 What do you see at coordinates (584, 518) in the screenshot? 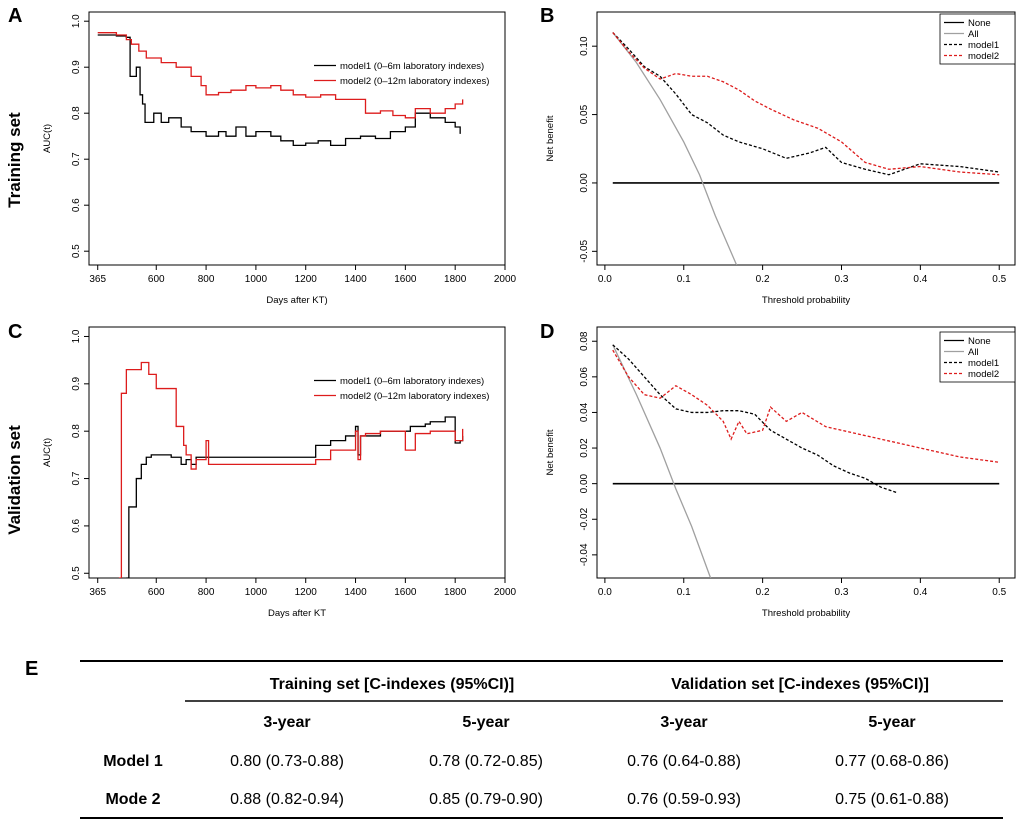
I see `y-tick-label: -0.02` at bounding box center [584, 518].